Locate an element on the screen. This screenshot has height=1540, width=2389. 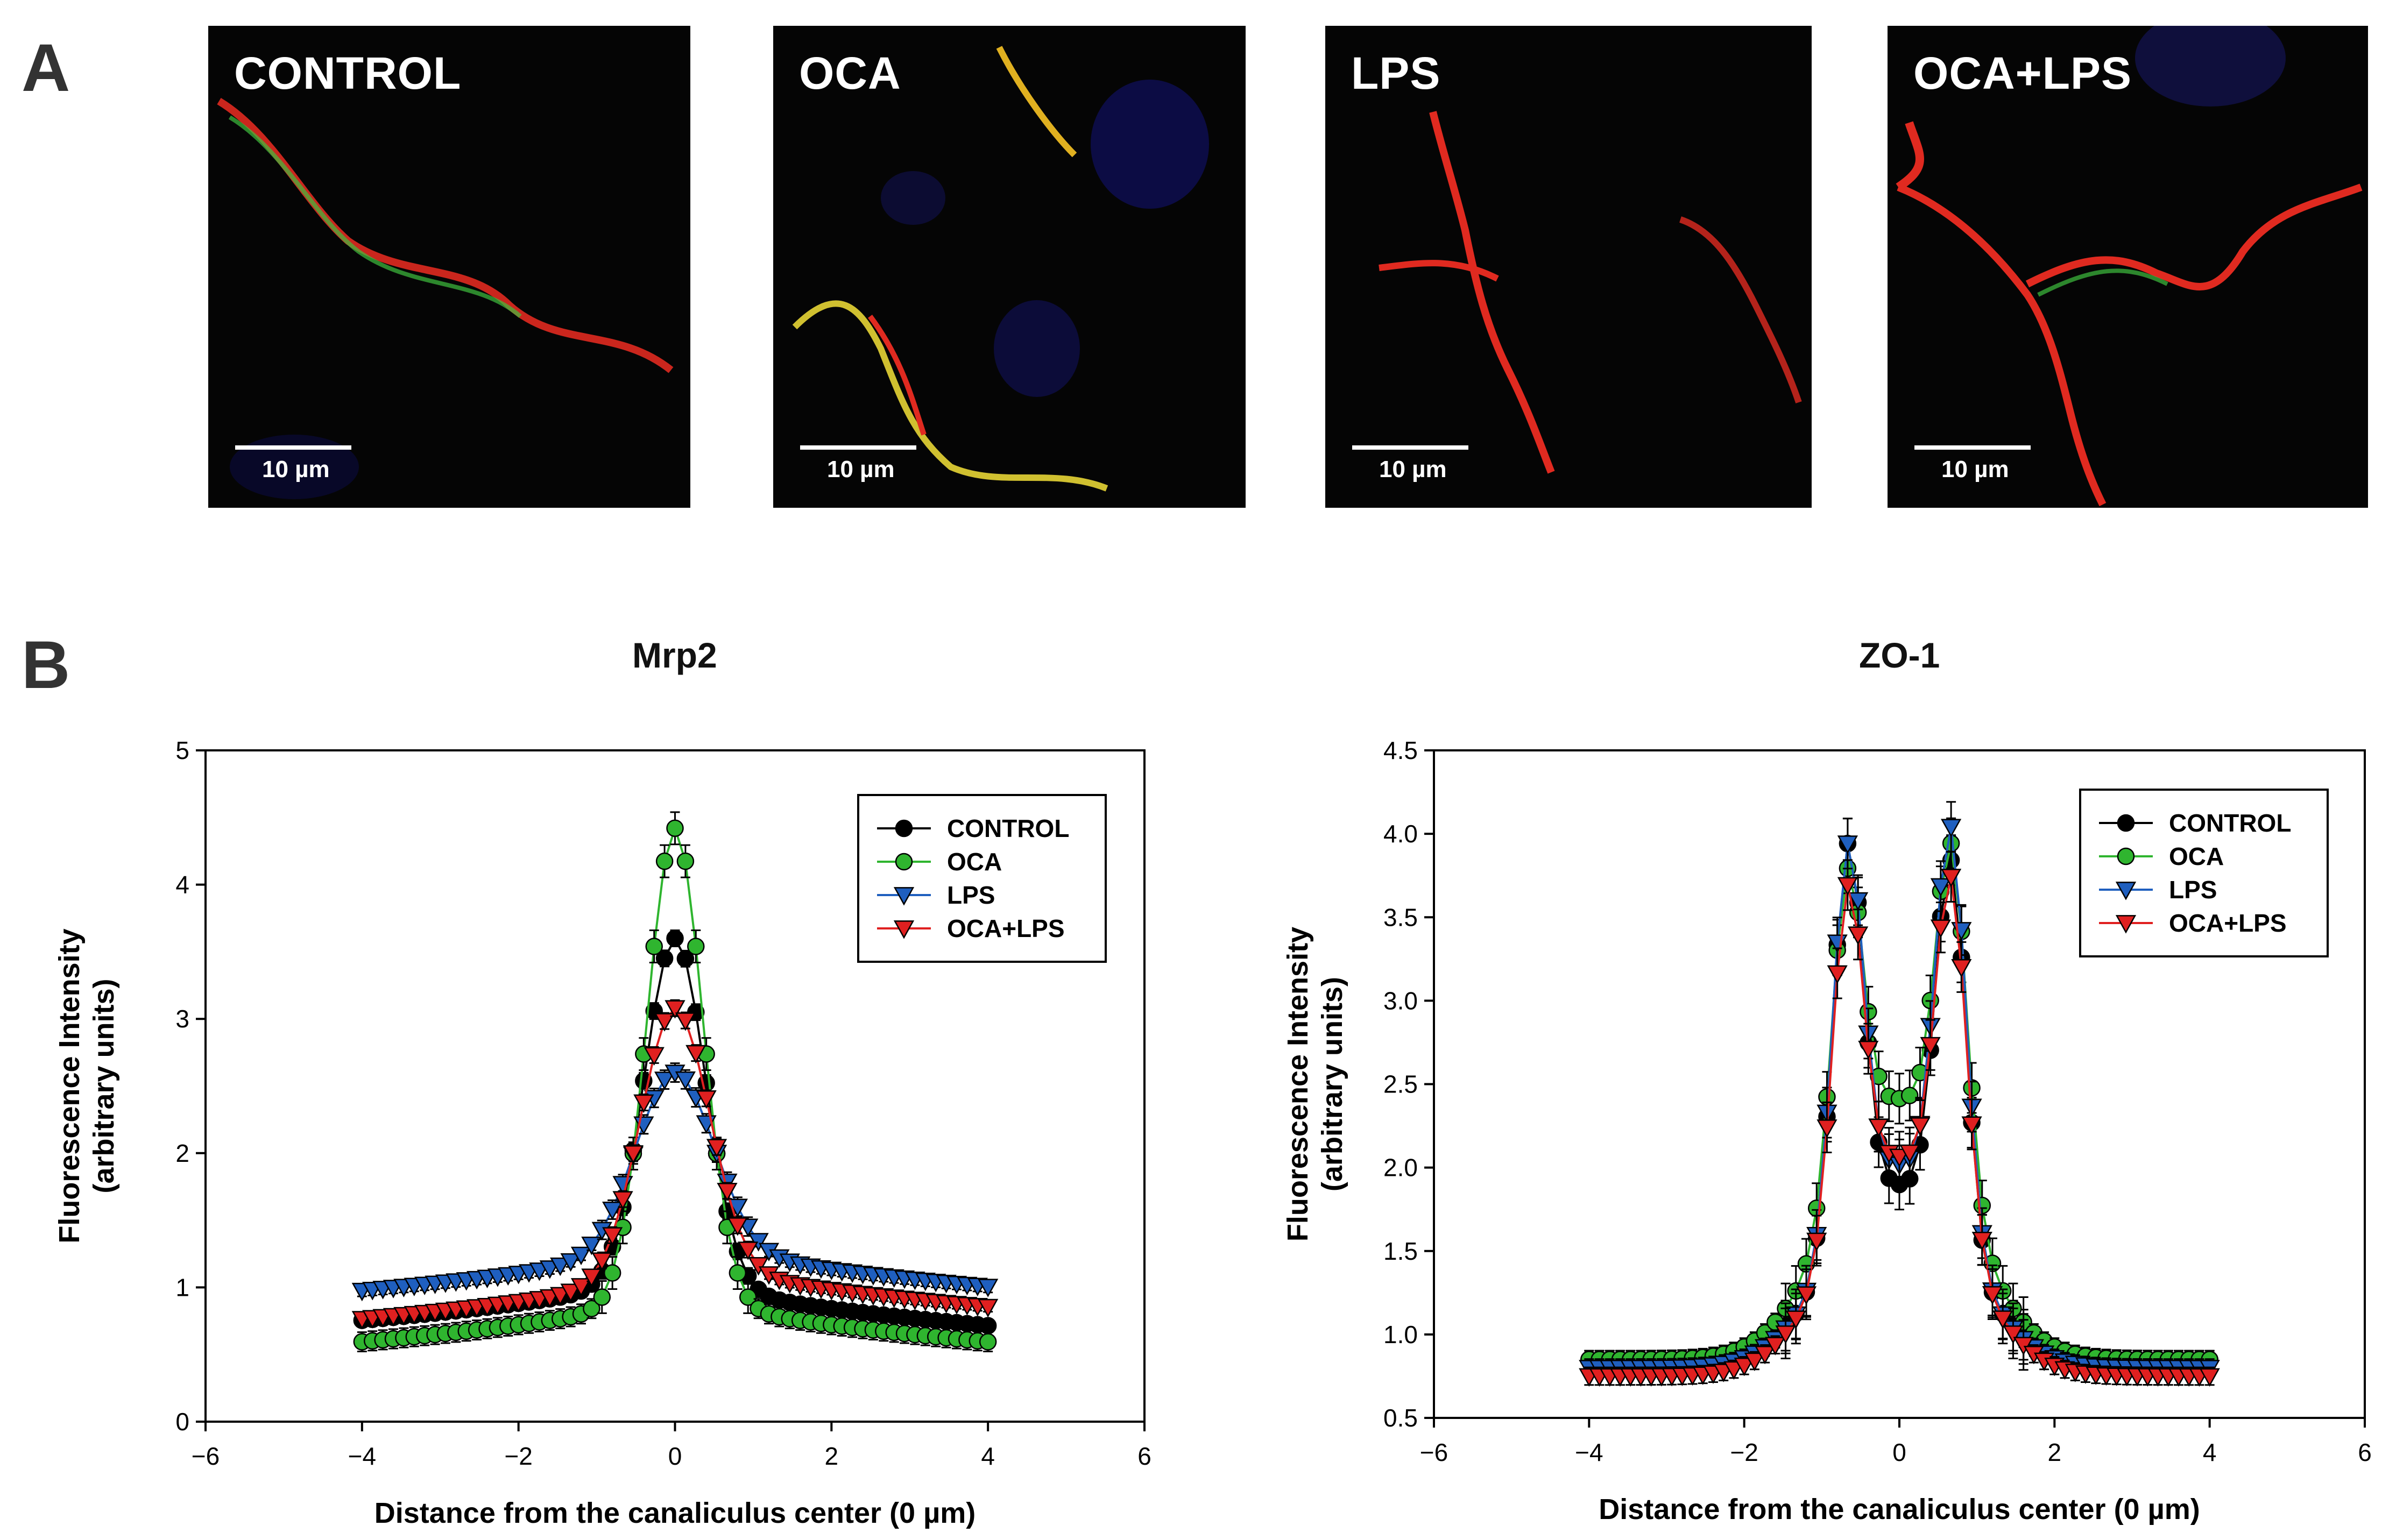
y-axis-label: Fluorescence Intensity(arbitrary units) is located at coordinates (1315, 1084).